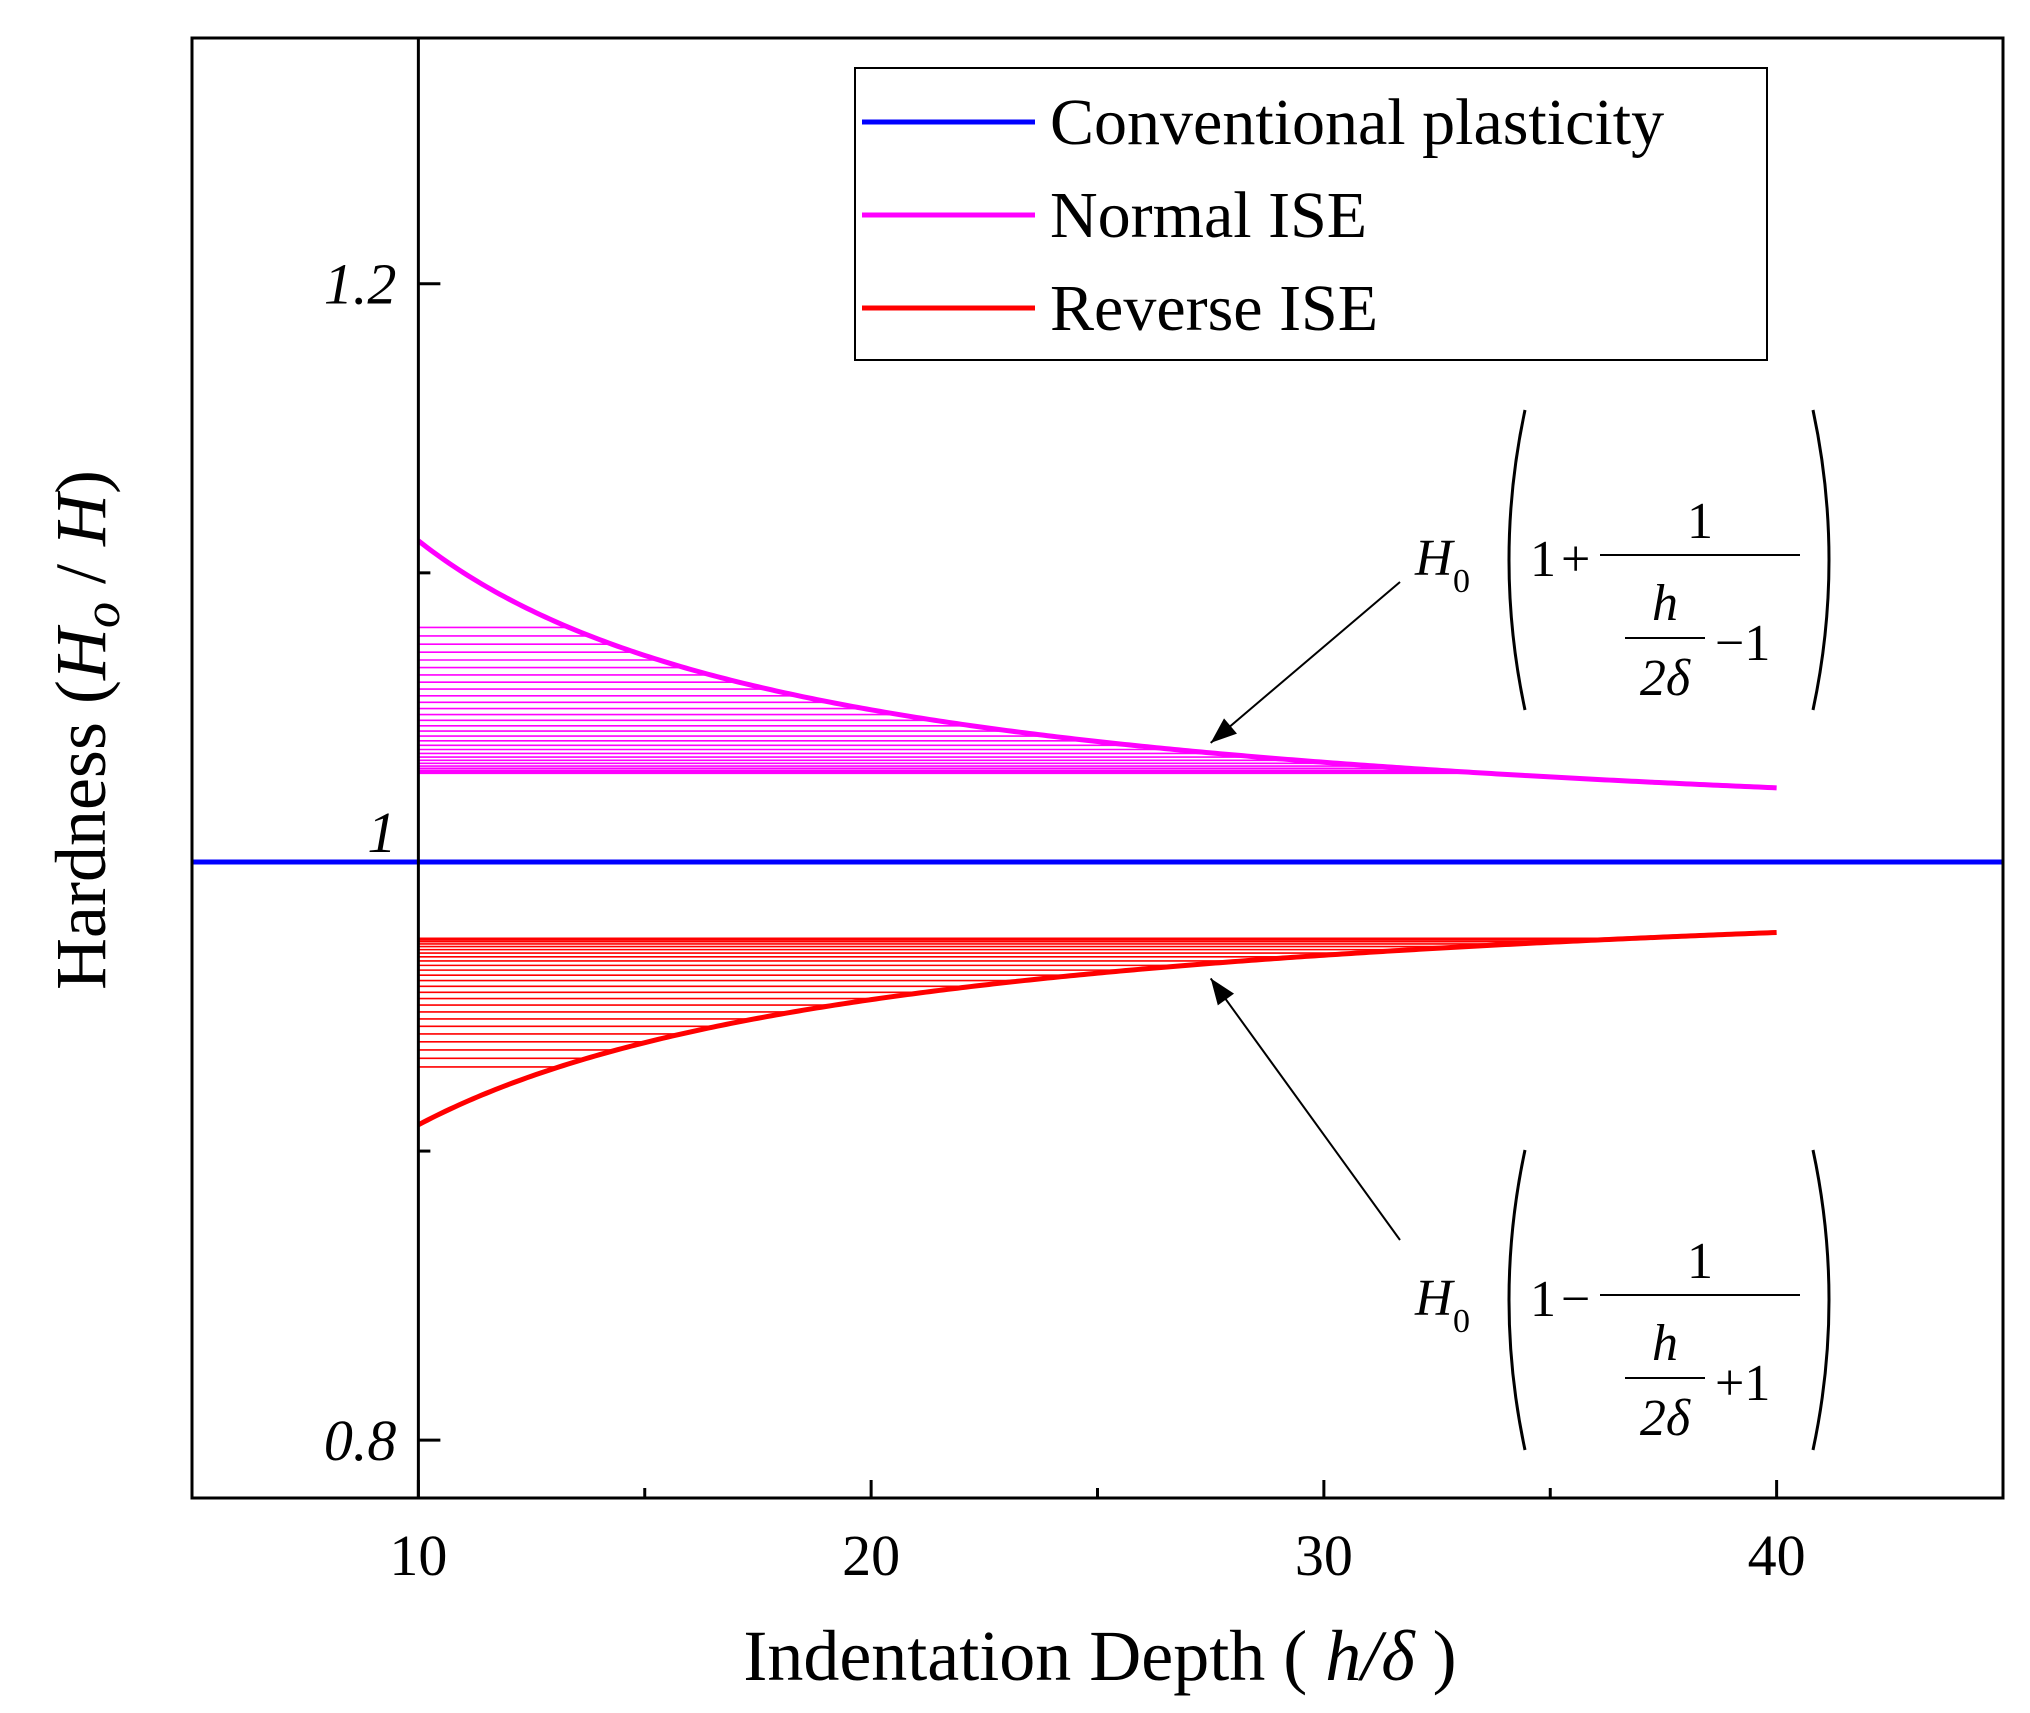 The width and height of the screenshot is (2030, 1713). I want to click on reverse-ise-formula-frac-top: h, so click(1665, 1343).